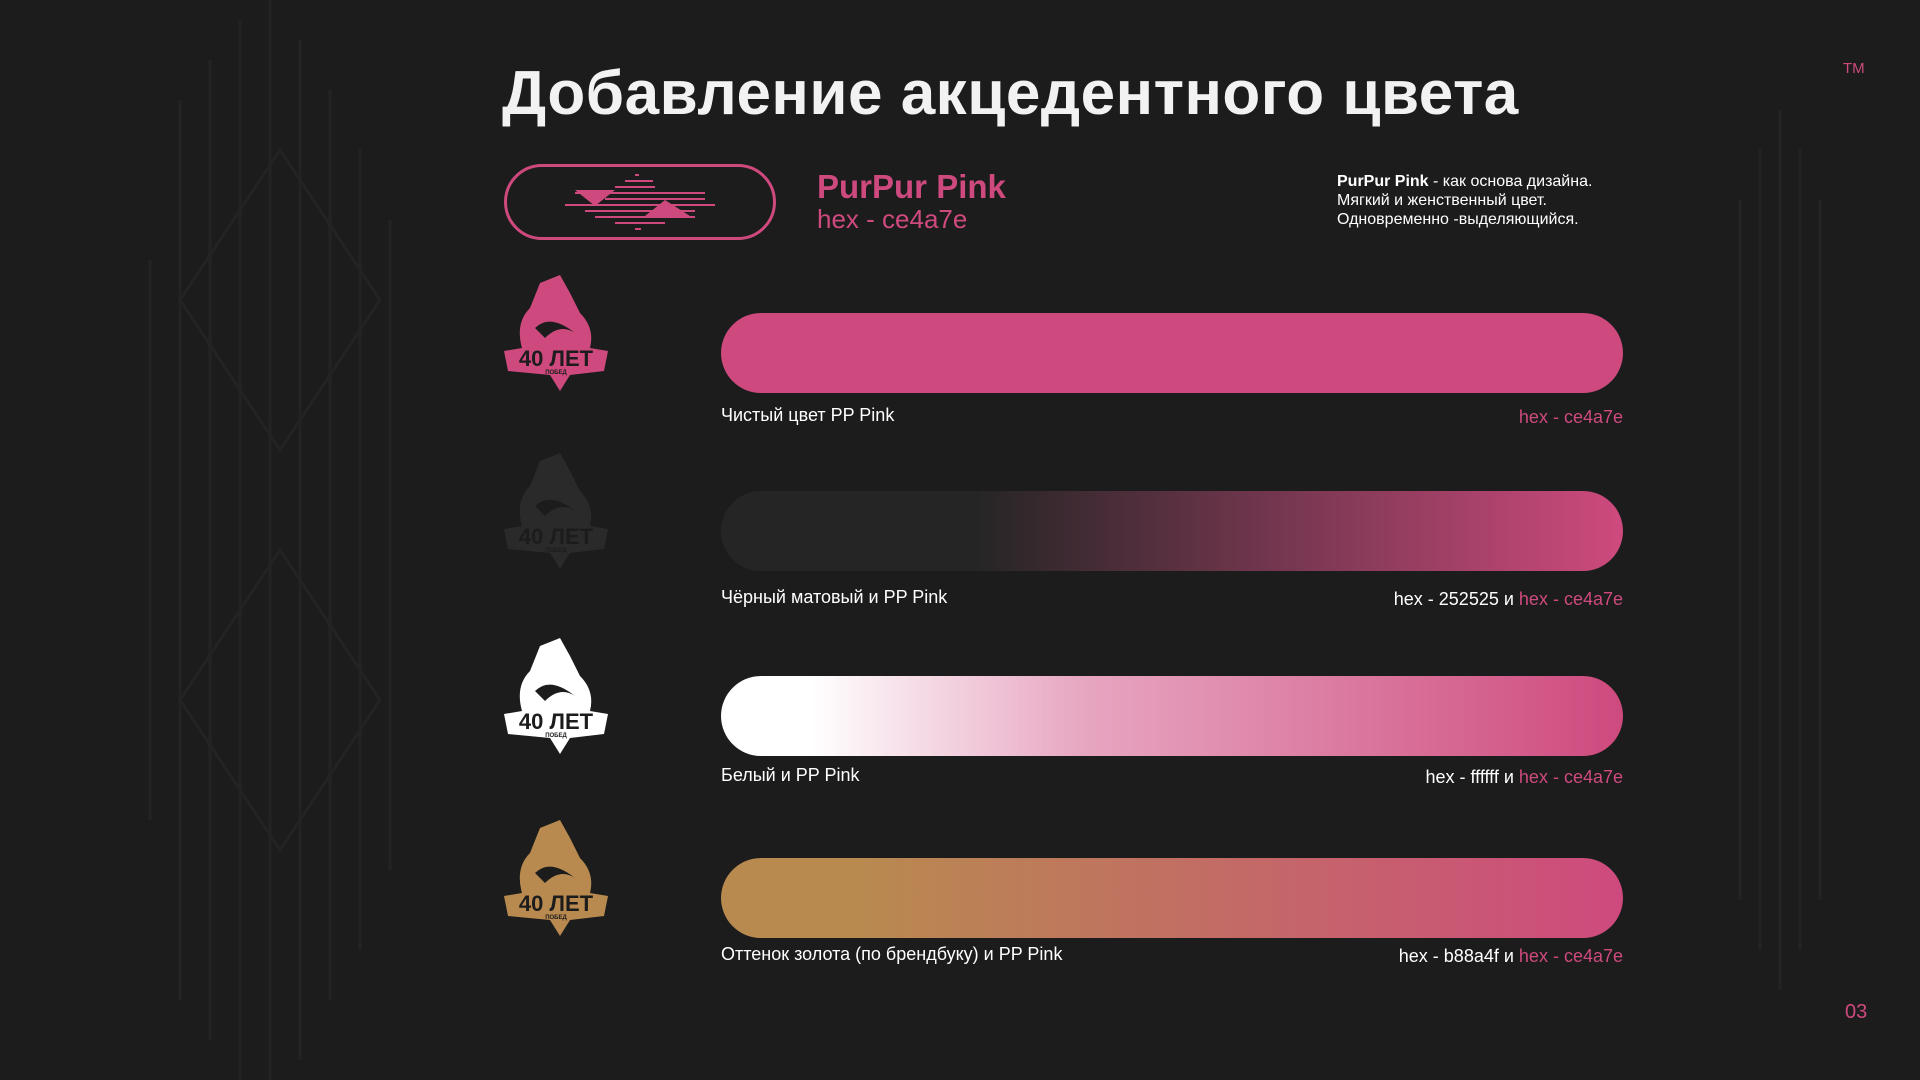 This screenshot has width=1920, height=1080. What do you see at coordinates (1442, 200) in the screenshot?
I see `description-line2: Мягкий и женственный цвет.` at bounding box center [1442, 200].